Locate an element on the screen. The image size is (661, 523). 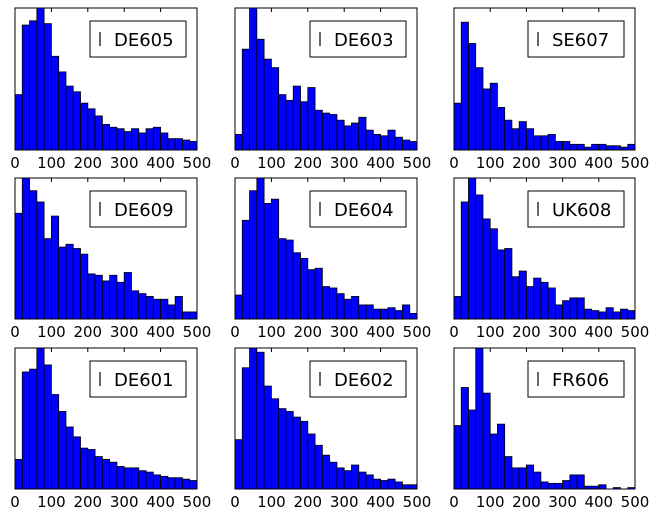
legend: UK608 is located at coordinates (576, 209).